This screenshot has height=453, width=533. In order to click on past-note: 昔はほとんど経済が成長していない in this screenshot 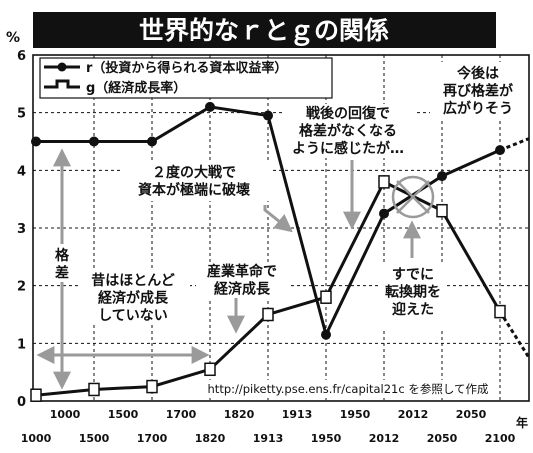, I will do `click(133, 298)`.